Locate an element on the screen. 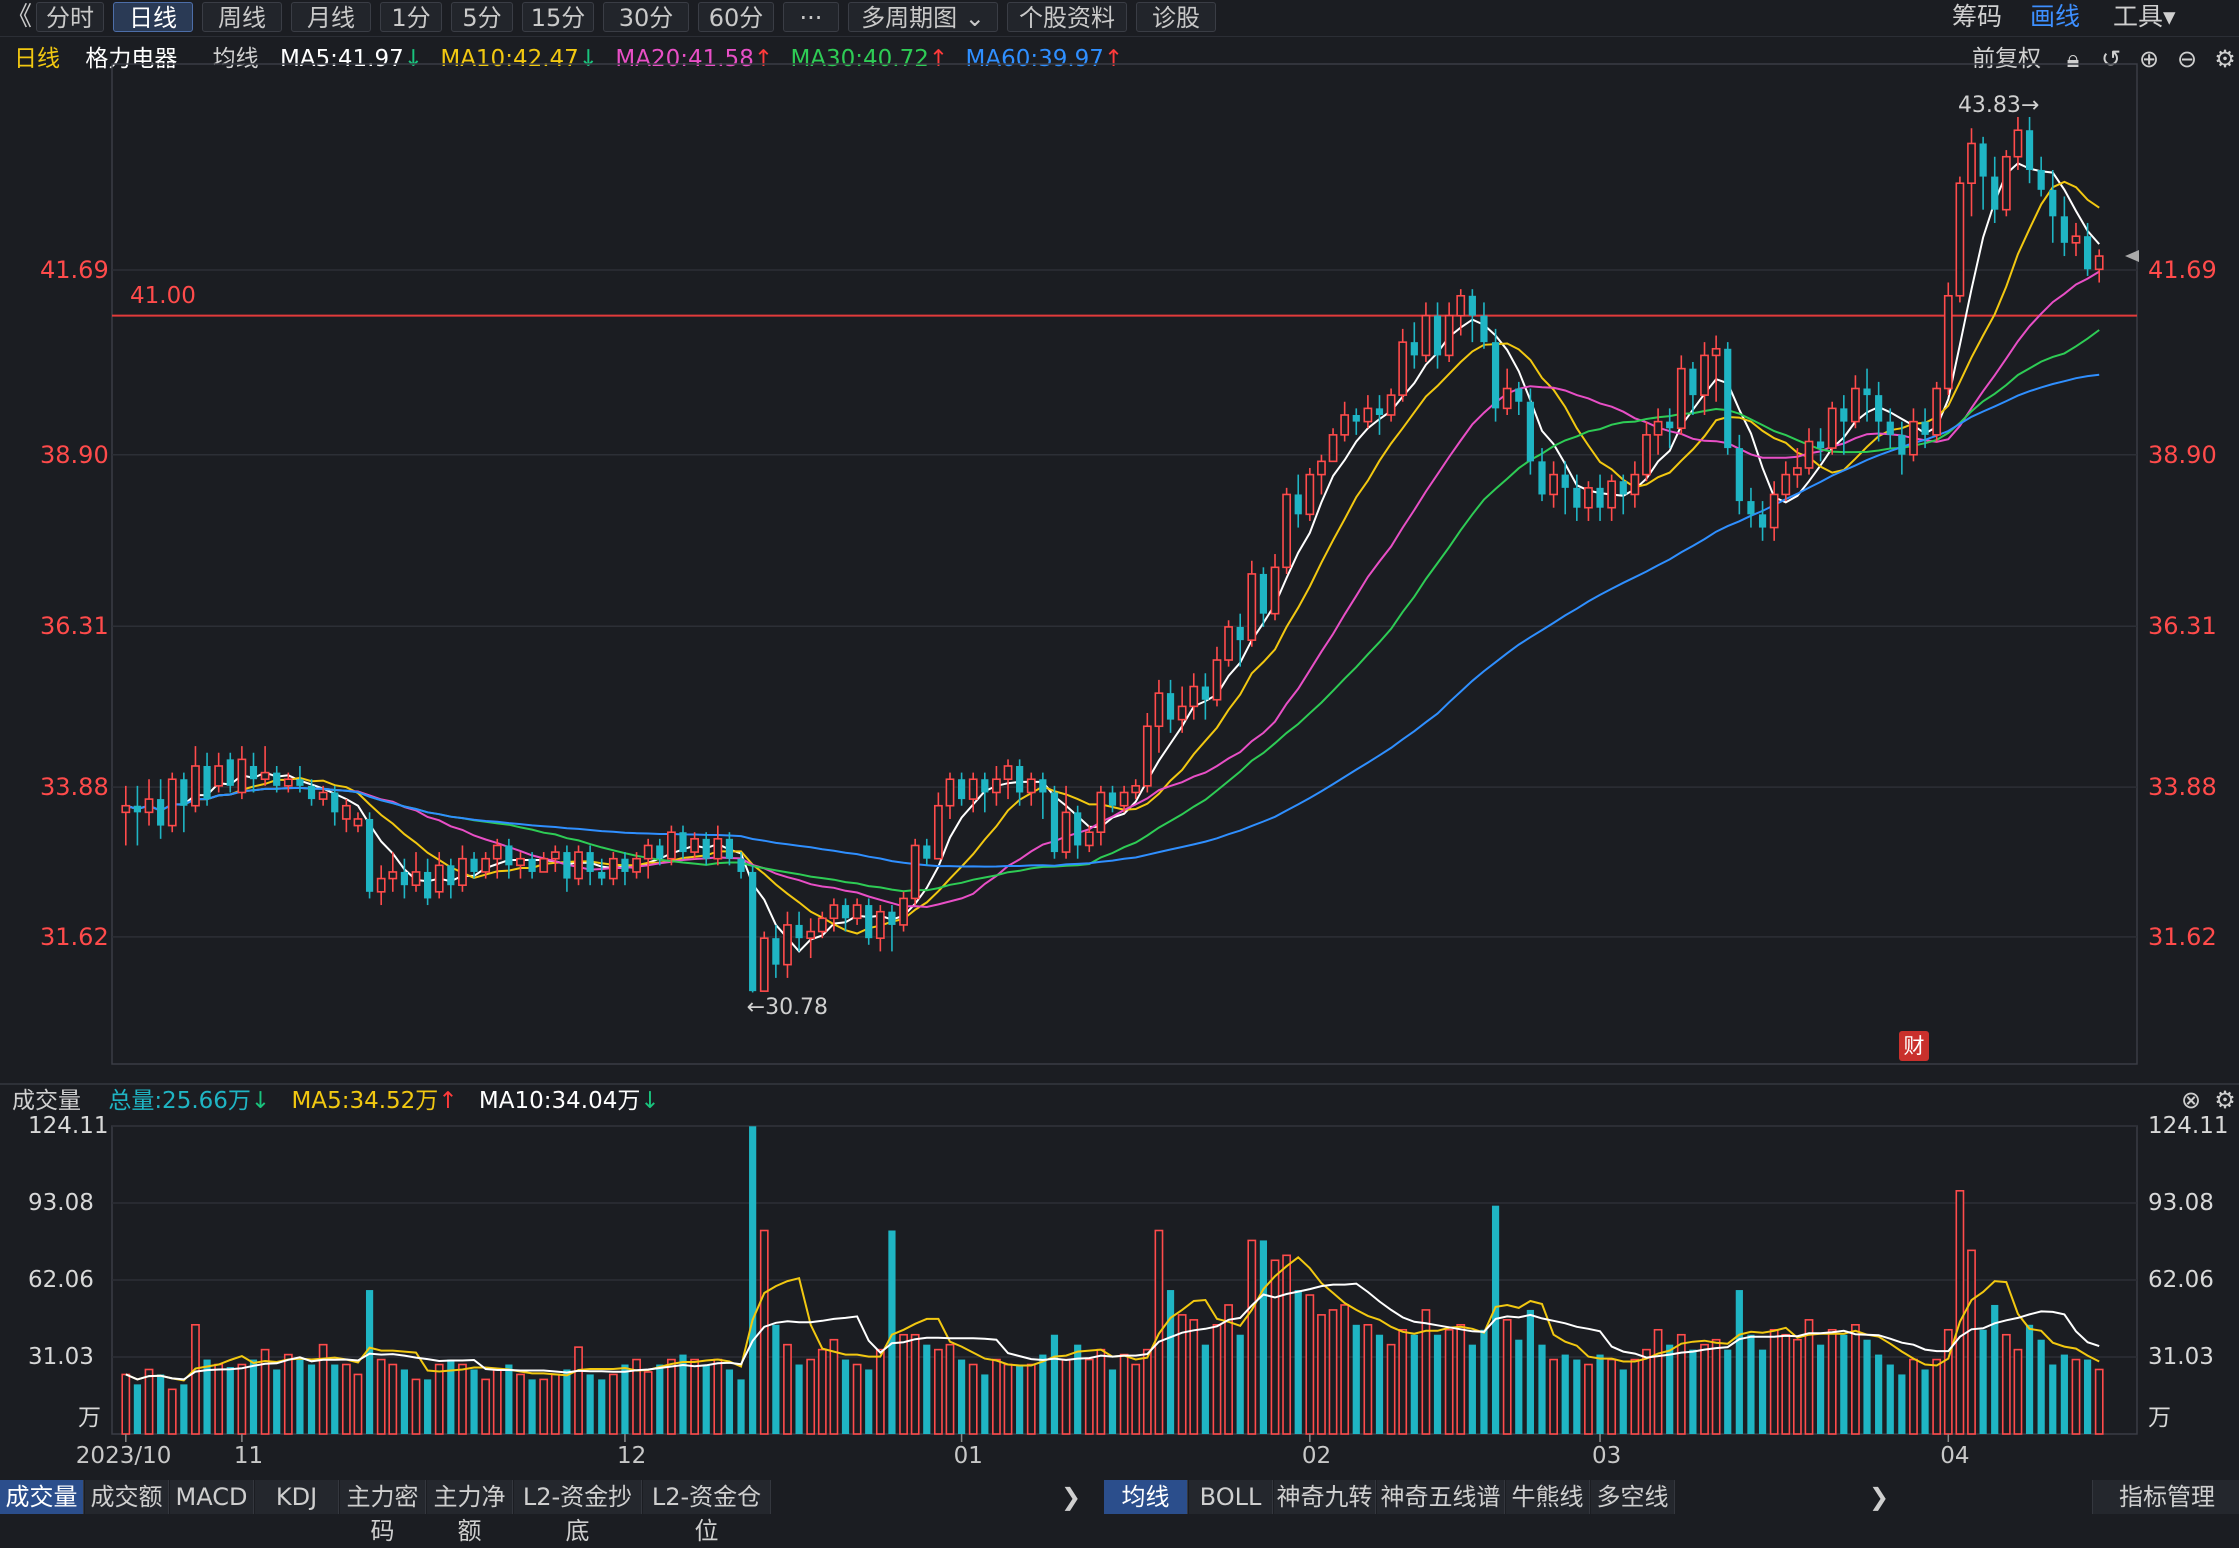 This screenshot has width=2239, height=1548. overlay-tab: 神奇九转 is located at coordinates (1325, 1497).